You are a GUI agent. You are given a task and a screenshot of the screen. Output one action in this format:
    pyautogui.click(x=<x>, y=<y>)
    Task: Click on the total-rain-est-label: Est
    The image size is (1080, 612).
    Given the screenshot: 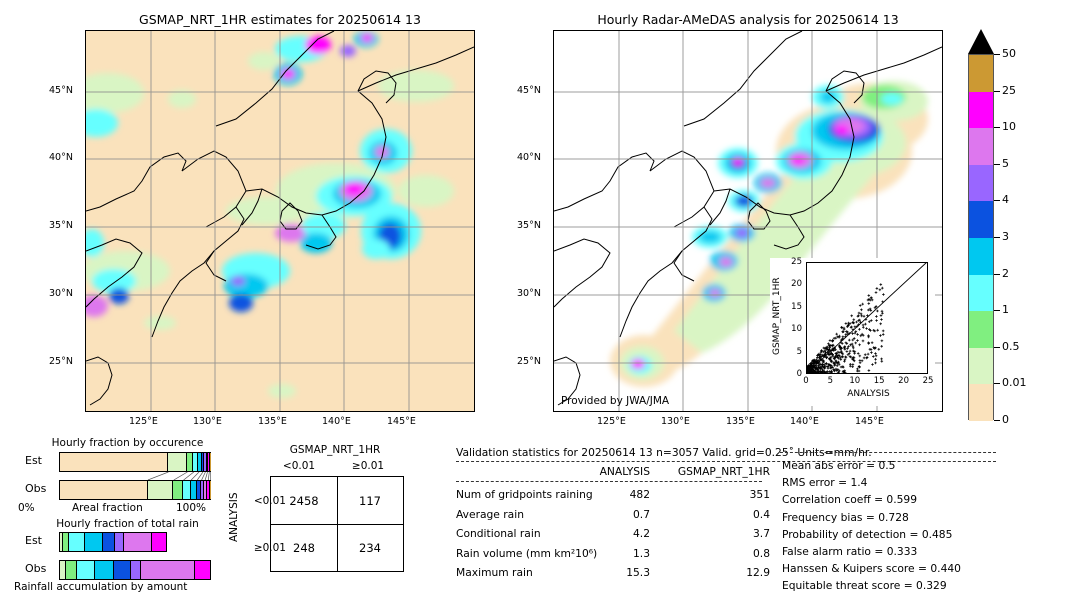 What is the action you would take?
    pyautogui.click(x=33, y=540)
    